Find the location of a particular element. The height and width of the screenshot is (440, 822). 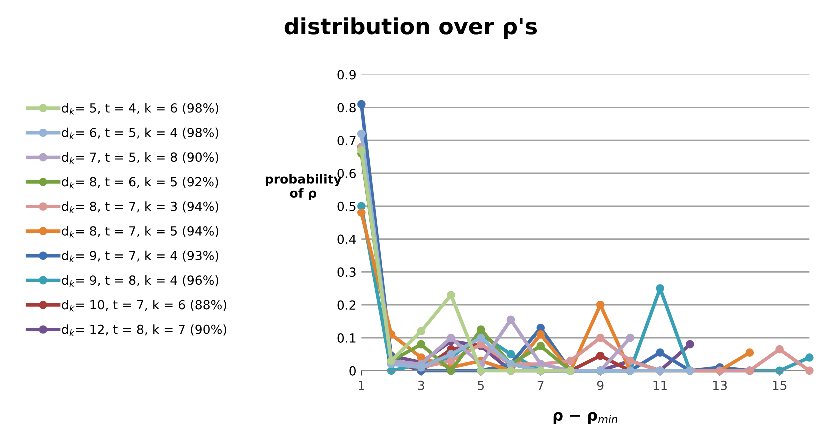

legend-label: d$_{k}$= 6, t = 5, k = 4 (98%) is located at coordinates (140, 134).